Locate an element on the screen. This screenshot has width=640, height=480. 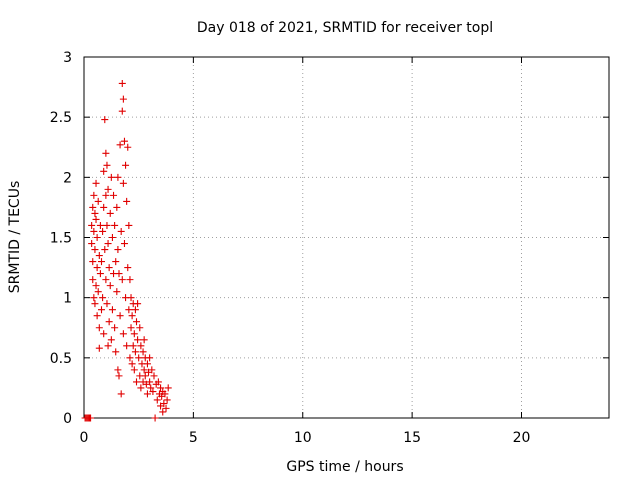
y-tick-label: 0.5 is located at coordinates (61, 359).